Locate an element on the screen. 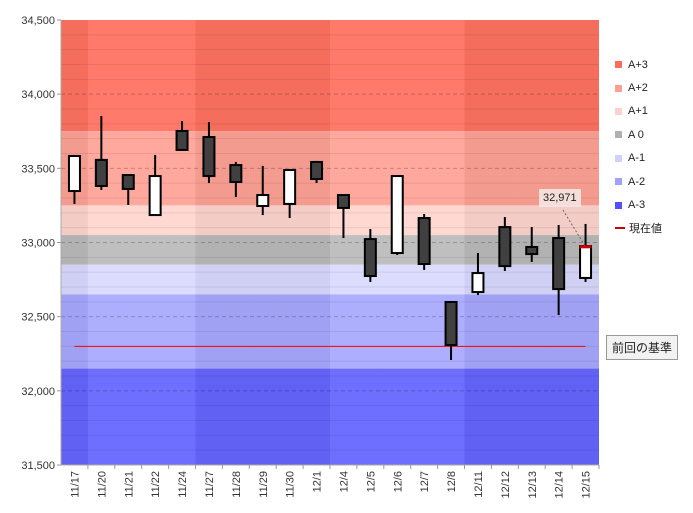 The height and width of the screenshot is (513, 693). legend: A+3 A+2 A+1 A 0 A-1 A-2 A-3 現在値 is located at coordinates (638, 146).